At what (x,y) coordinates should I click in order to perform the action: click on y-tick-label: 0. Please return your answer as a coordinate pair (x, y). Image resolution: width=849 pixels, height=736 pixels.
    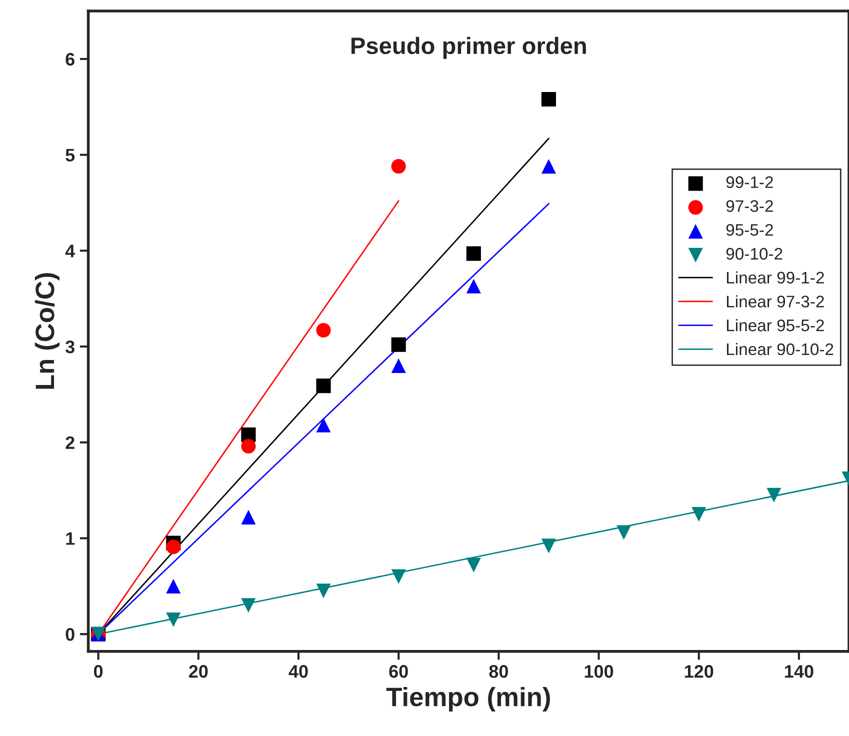
    Looking at the image, I should click on (70, 634).